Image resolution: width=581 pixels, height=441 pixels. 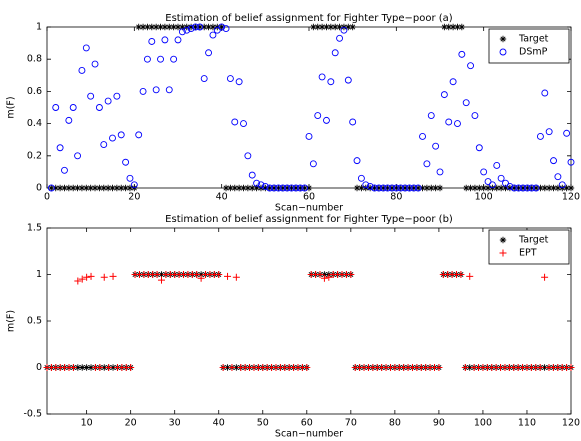 I want to click on x-tick-label: 100, so click(x=484, y=197).